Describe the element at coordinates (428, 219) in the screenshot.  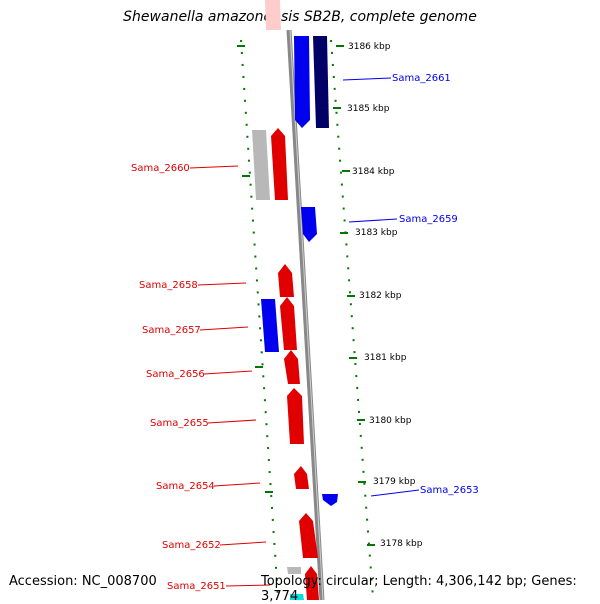
I see `gene-label-sama-2659: Sama_2659` at that location.